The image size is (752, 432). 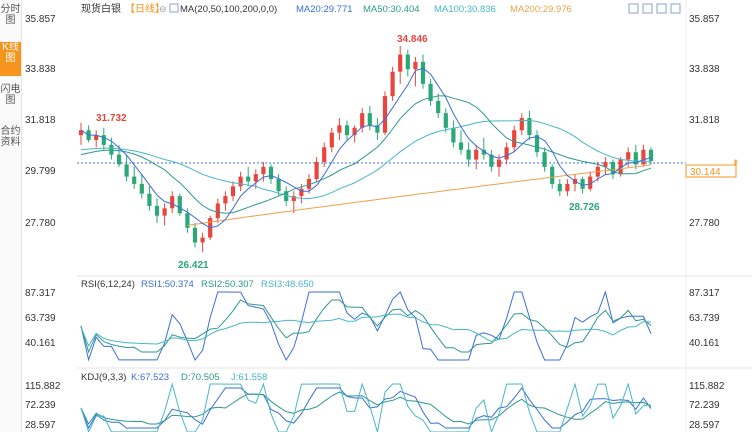 I want to click on period-dropdown-icon: ⊖, so click(x=163, y=9).